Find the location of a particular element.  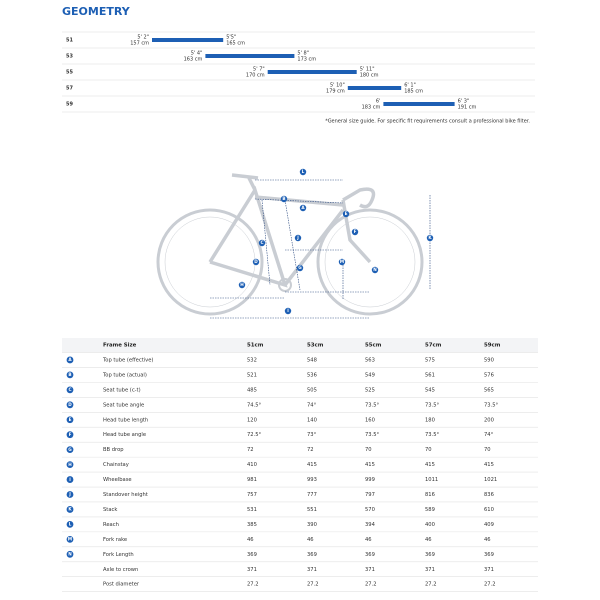

diagram-letter: C is located at coordinates (261, 242).